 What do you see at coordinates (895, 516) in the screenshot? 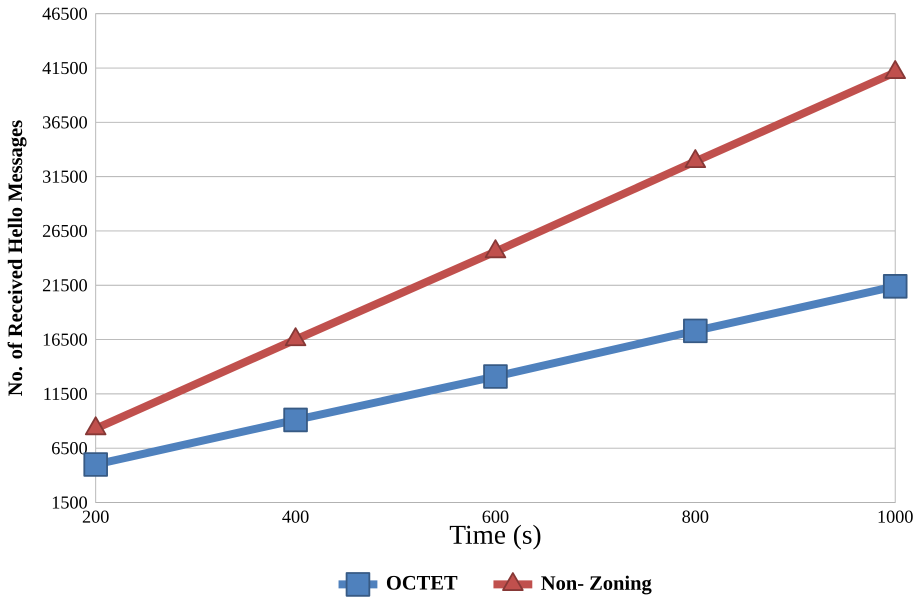
I see `x-tick-label: 1000` at bounding box center [895, 516].